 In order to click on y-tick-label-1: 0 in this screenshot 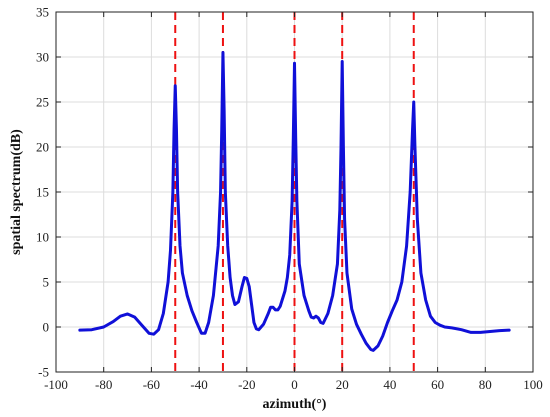, I will do `click(46, 327)`.